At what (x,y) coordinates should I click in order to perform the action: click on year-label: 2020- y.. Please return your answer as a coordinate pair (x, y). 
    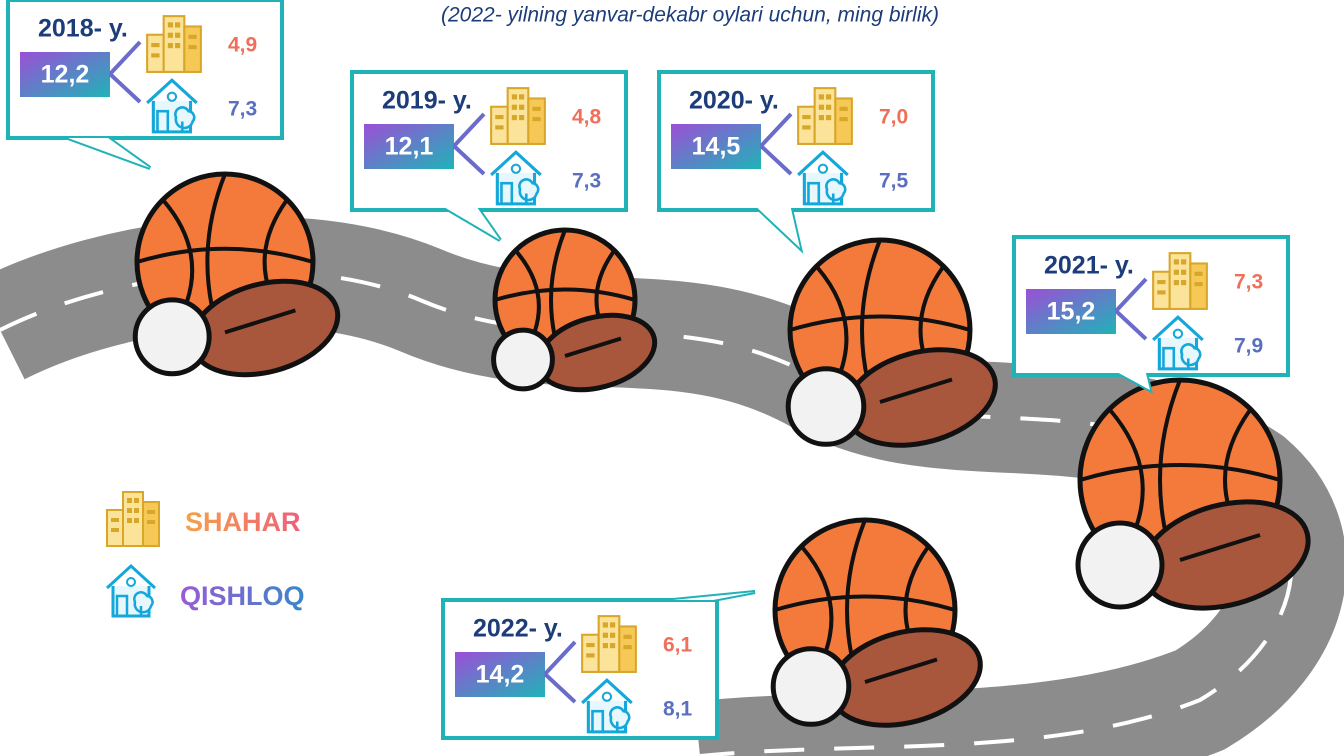
    Looking at the image, I should click on (734, 101).